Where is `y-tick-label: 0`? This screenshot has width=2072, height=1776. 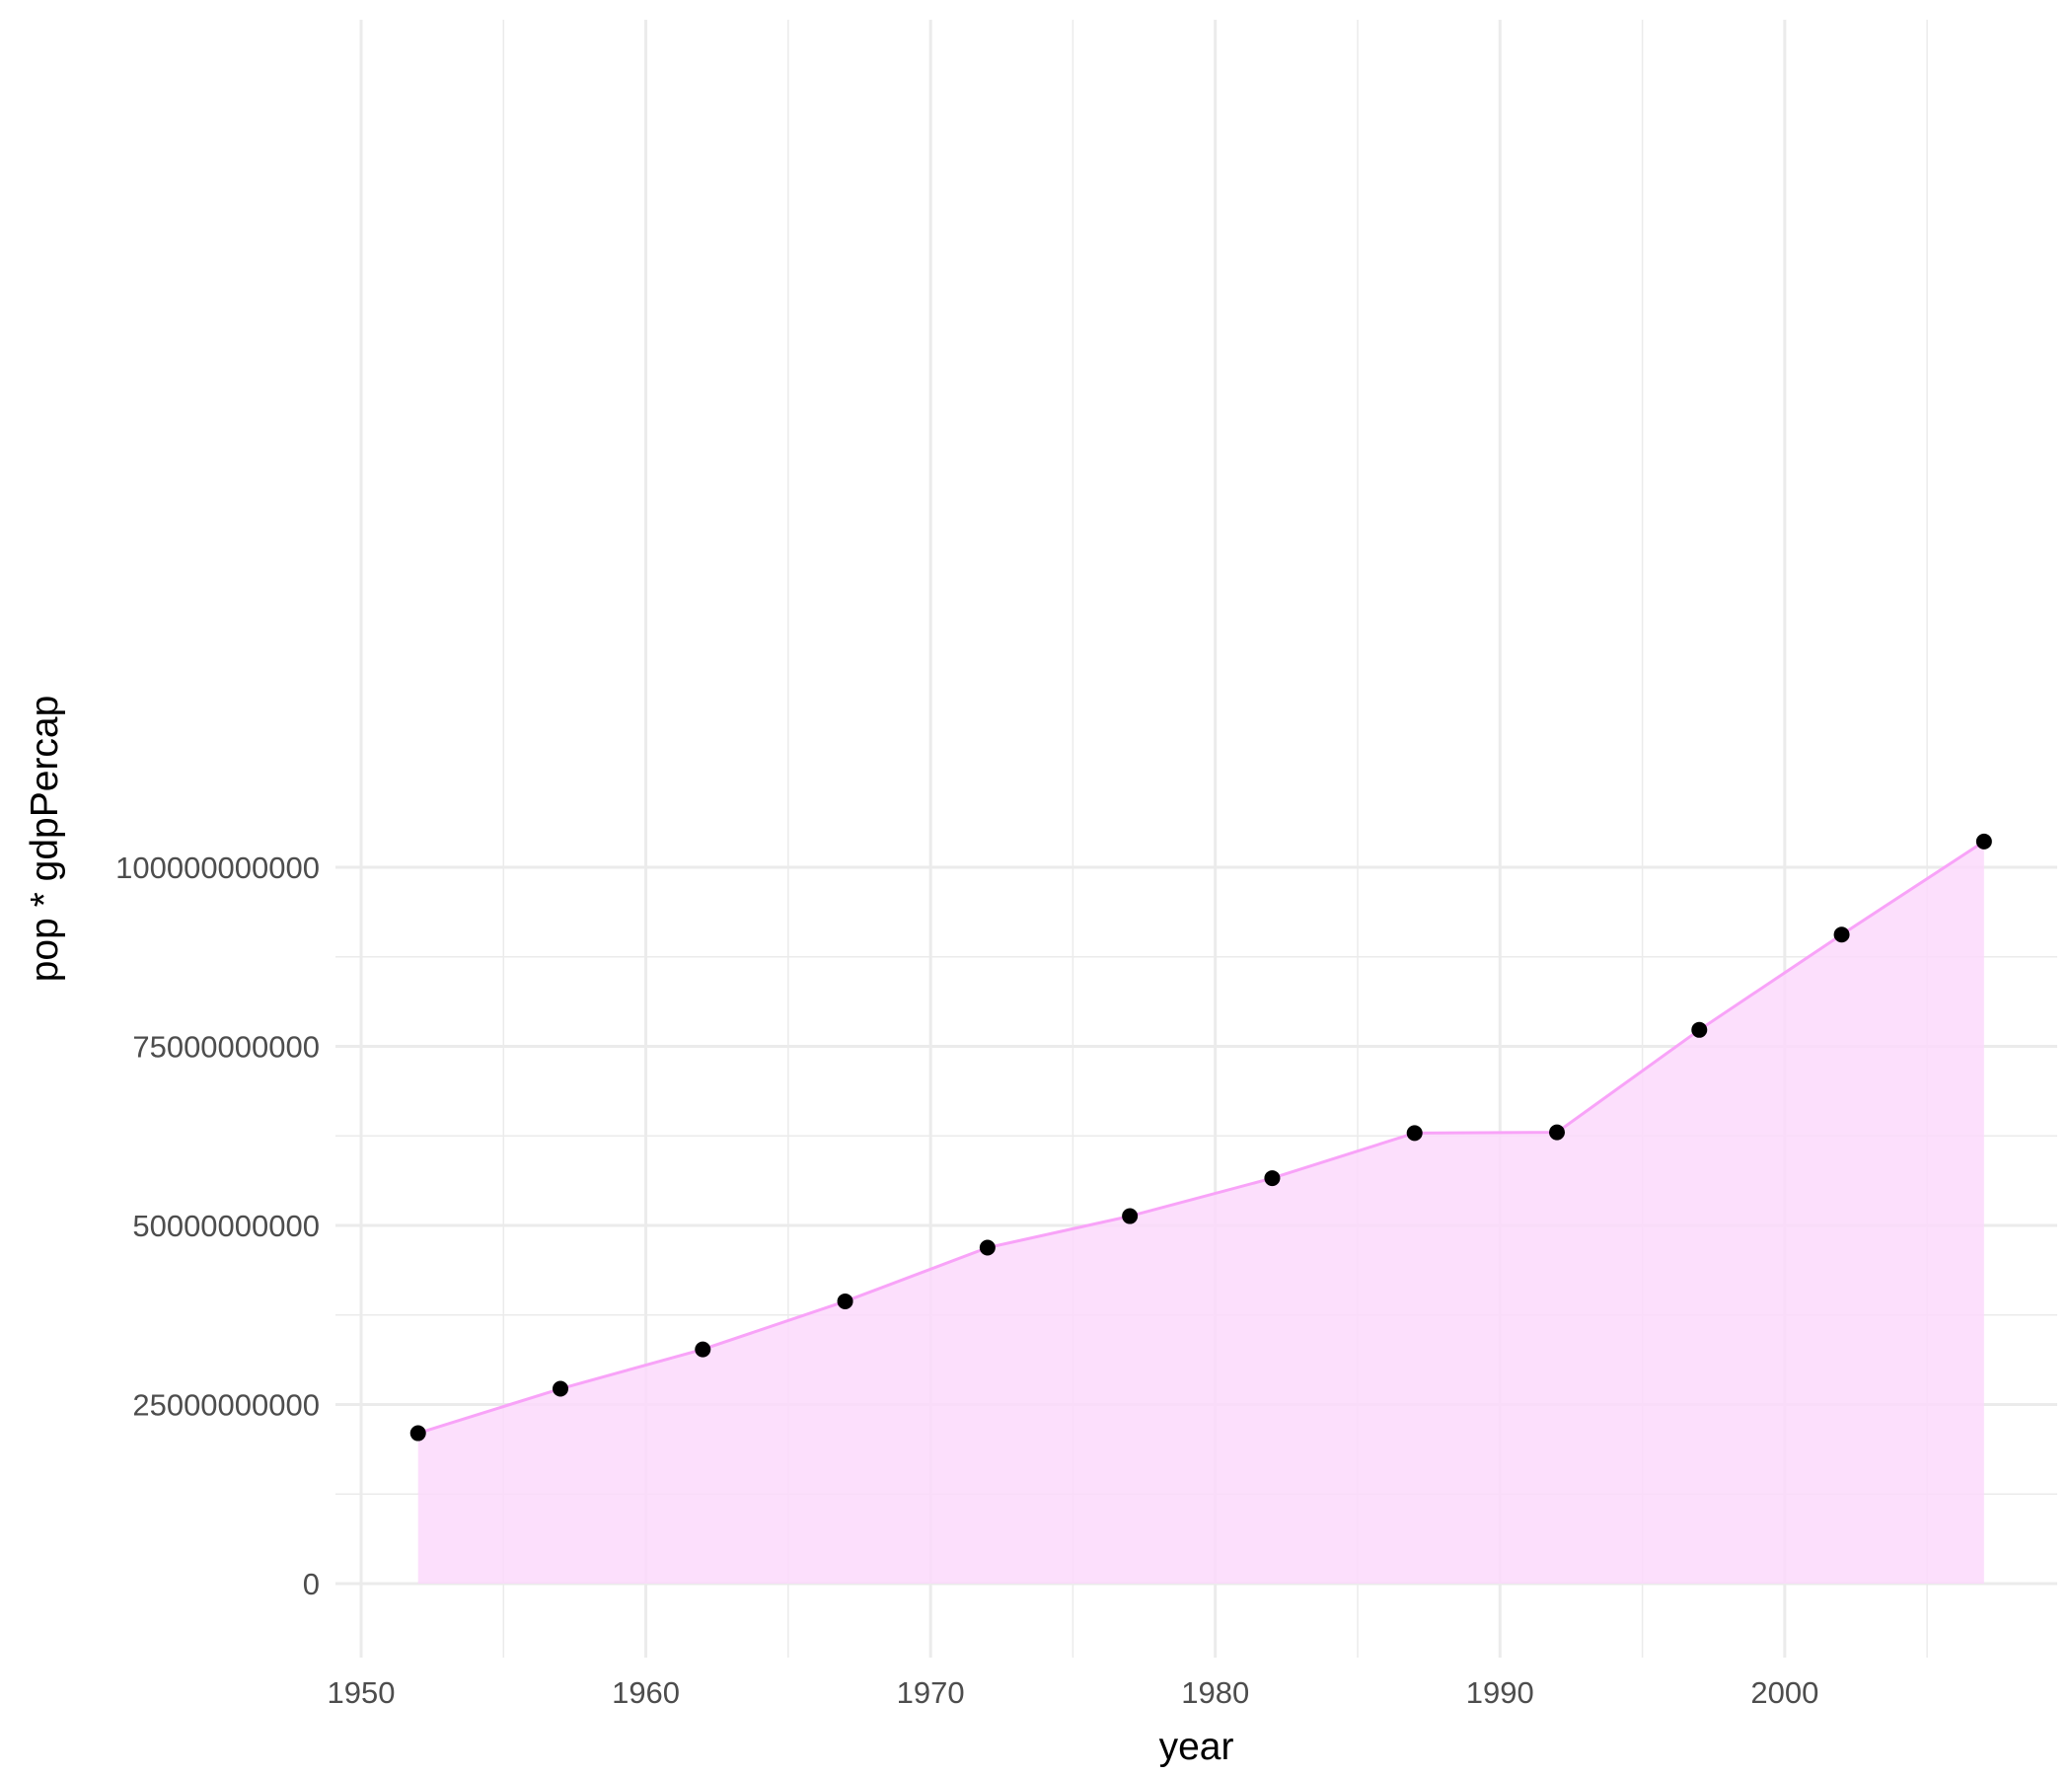 y-tick-label: 0 is located at coordinates (312, 1584).